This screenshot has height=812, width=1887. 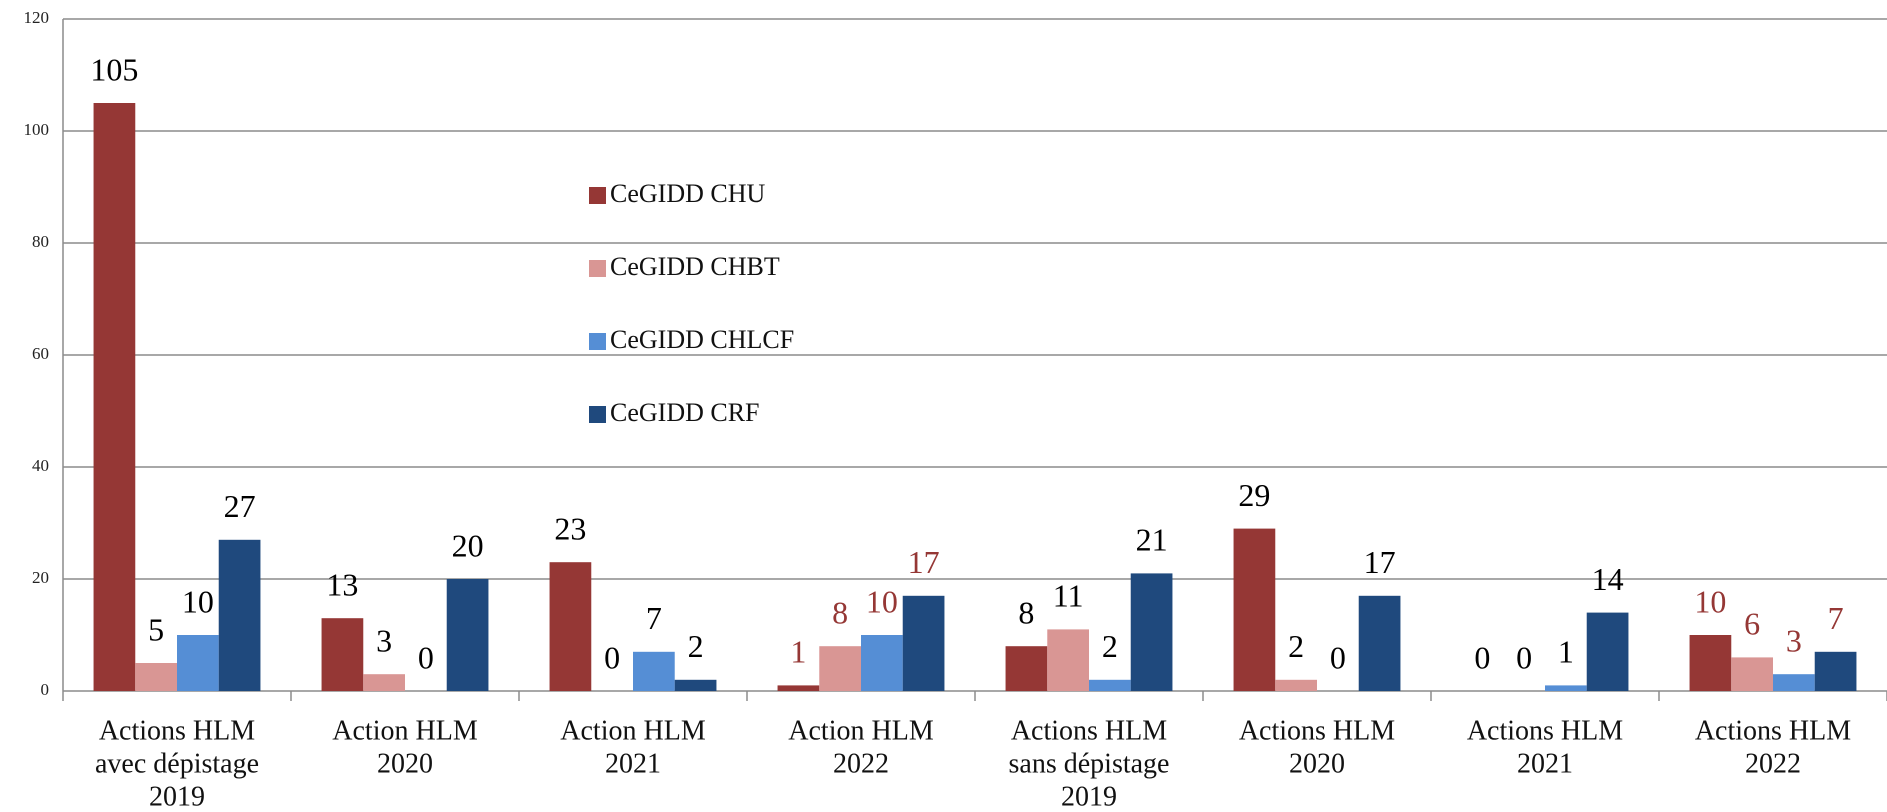 What do you see at coordinates (114, 69) in the screenshot?
I see `value-label: 105` at bounding box center [114, 69].